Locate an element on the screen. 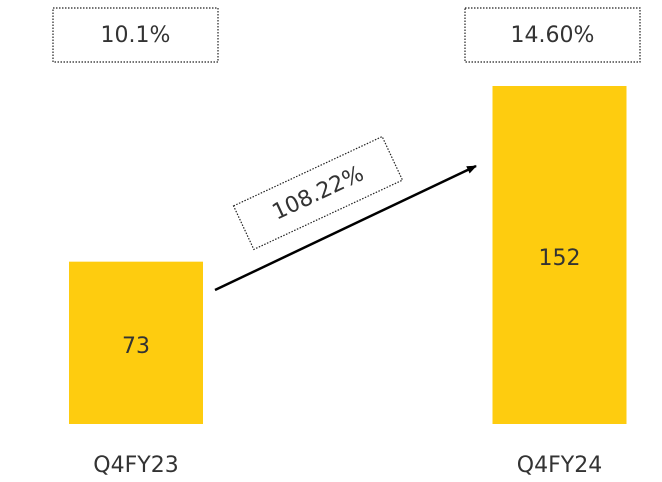  growth-callout: 108.22% is located at coordinates (318, 193).